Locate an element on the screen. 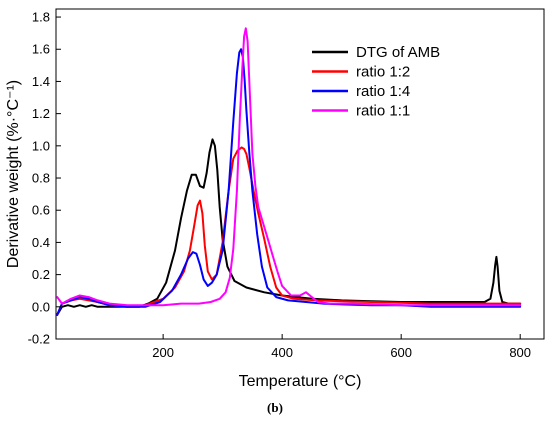 The height and width of the screenshot is (421, 550). x-tick-label: 800 is located at coordinates (520, 352).